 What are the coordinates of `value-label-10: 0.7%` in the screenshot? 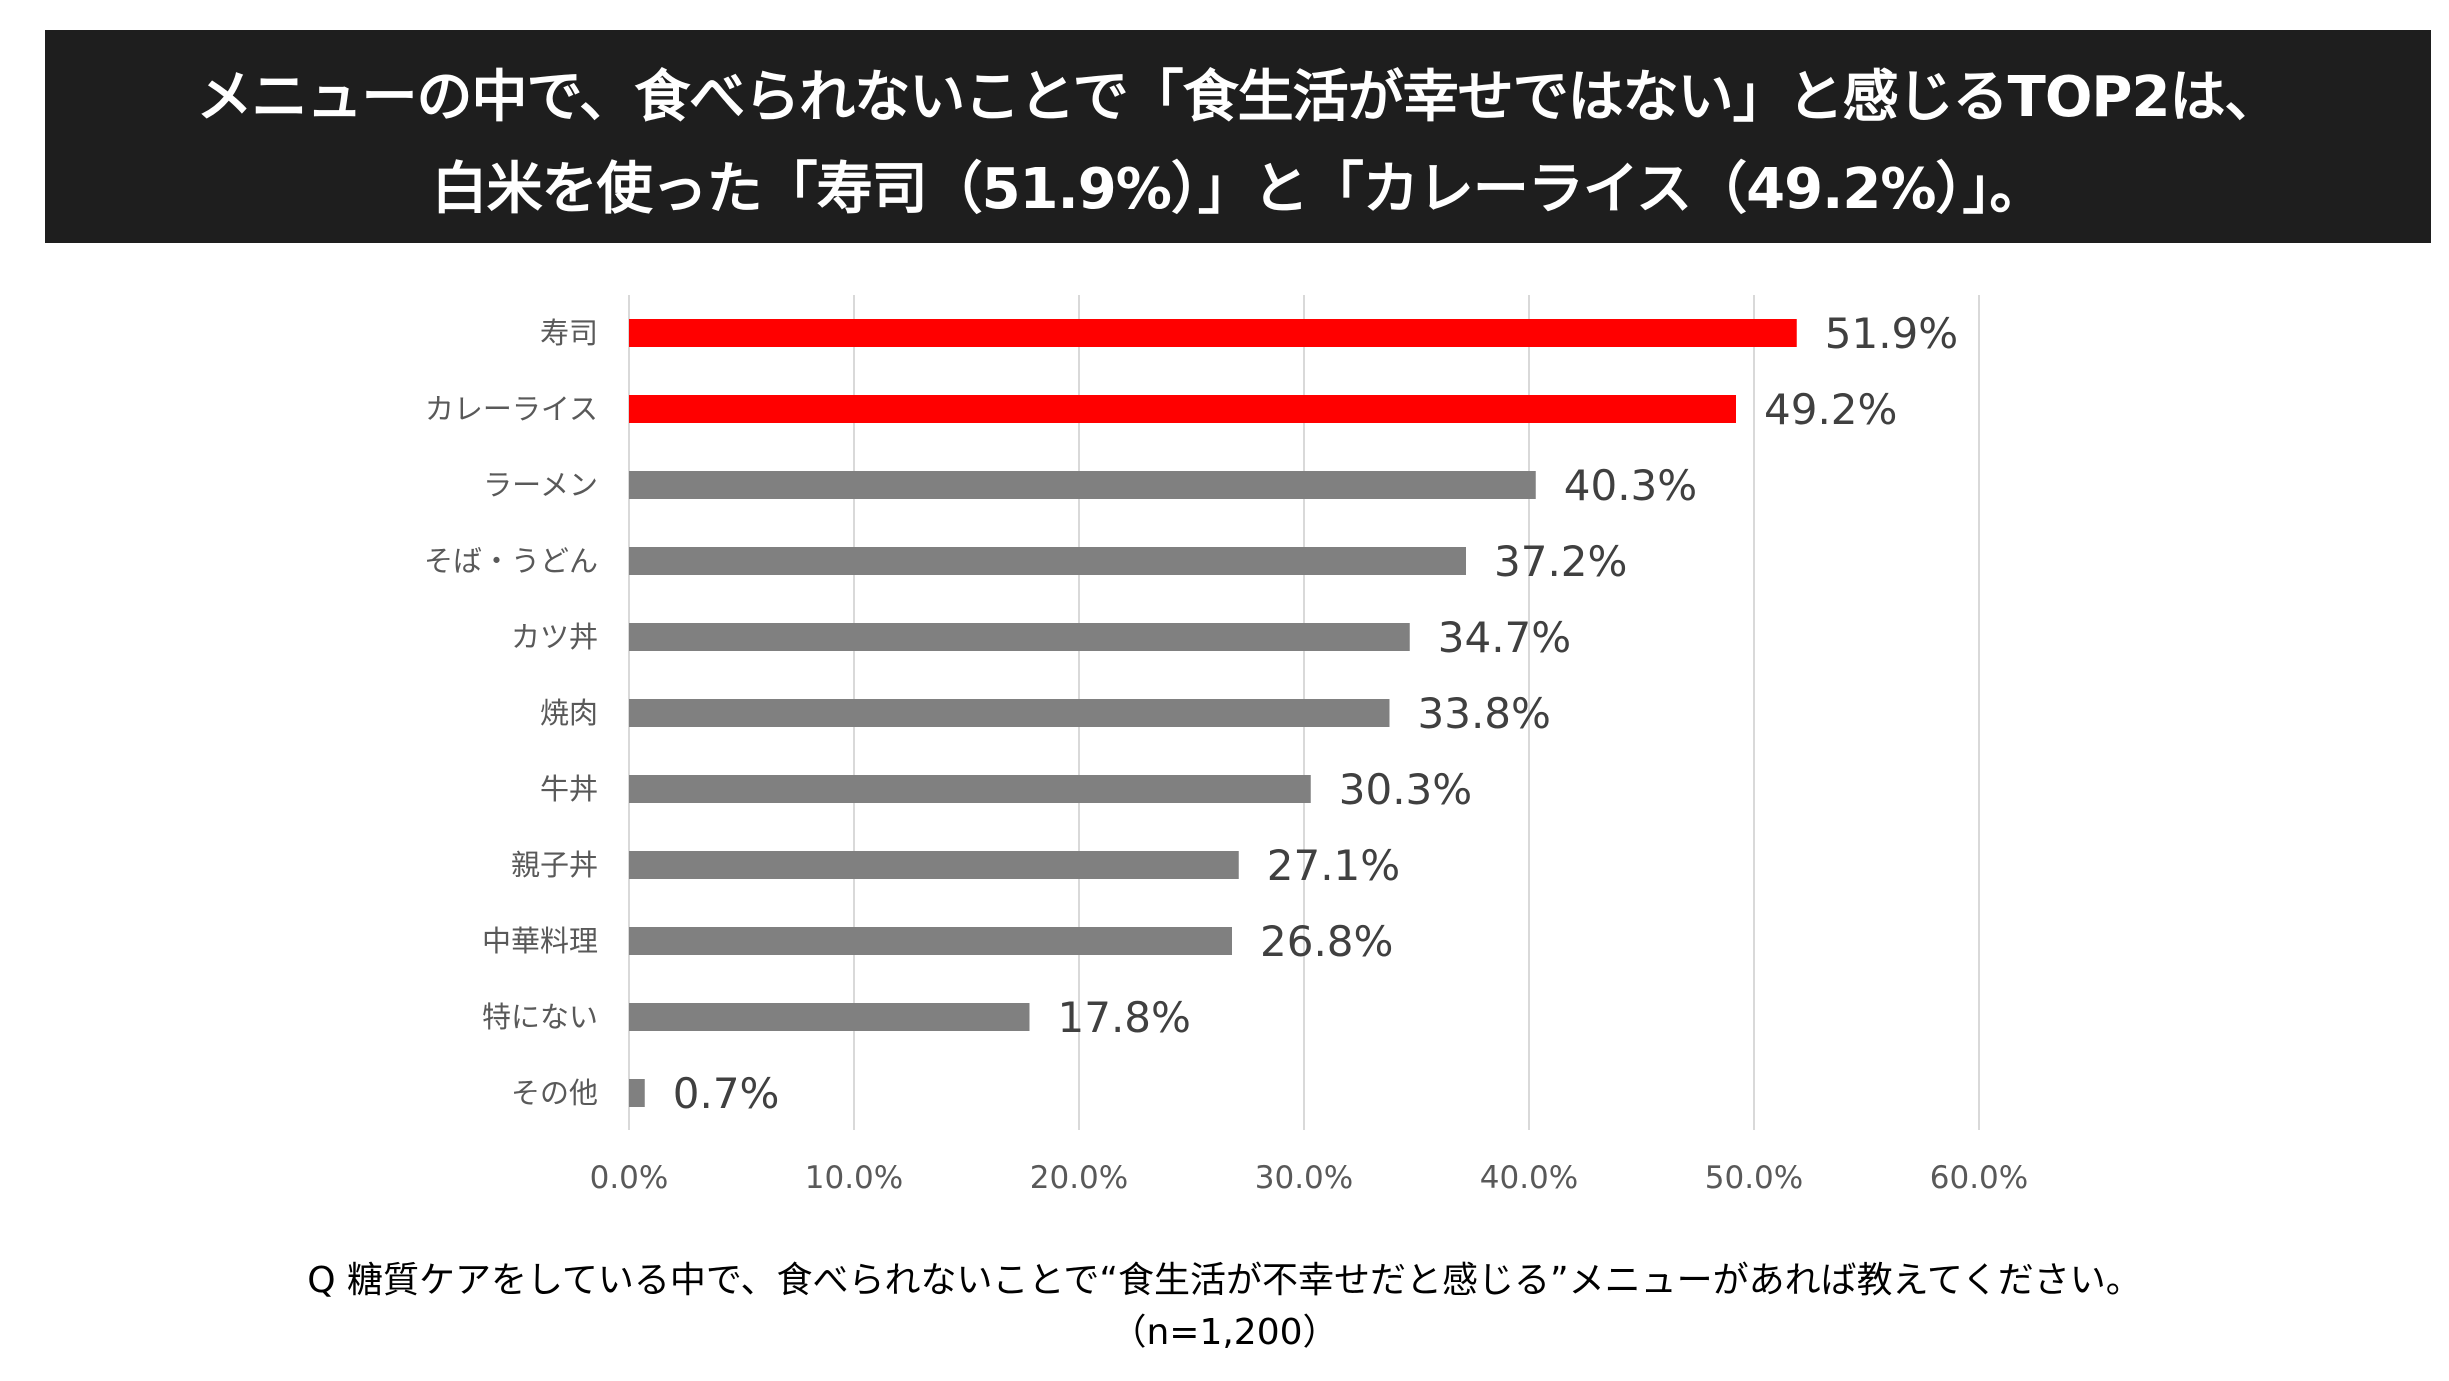 It's located at (726, 1093).